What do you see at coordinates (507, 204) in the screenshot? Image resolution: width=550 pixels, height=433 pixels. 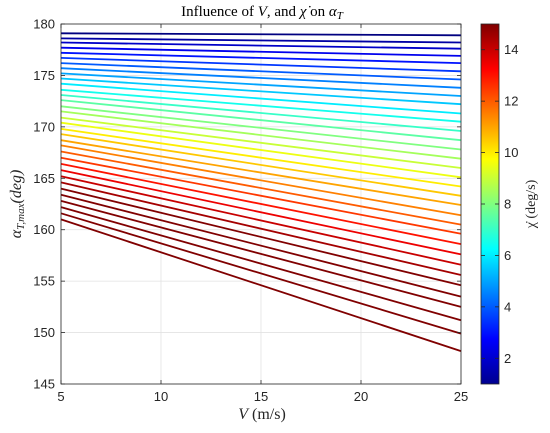 I see `colorbar-tick-label: 8` at bounding box center [507, 204].